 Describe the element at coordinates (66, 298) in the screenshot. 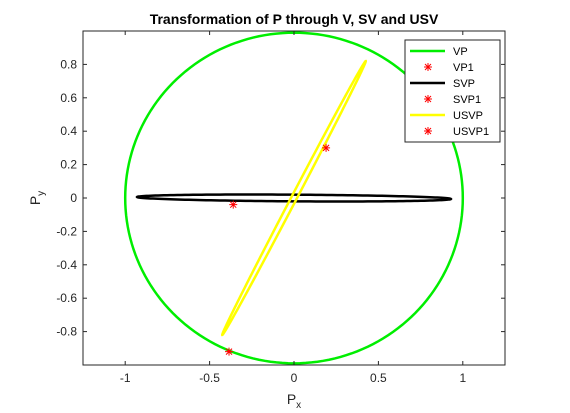

I see `y-tick-label: -0.6` at that location.